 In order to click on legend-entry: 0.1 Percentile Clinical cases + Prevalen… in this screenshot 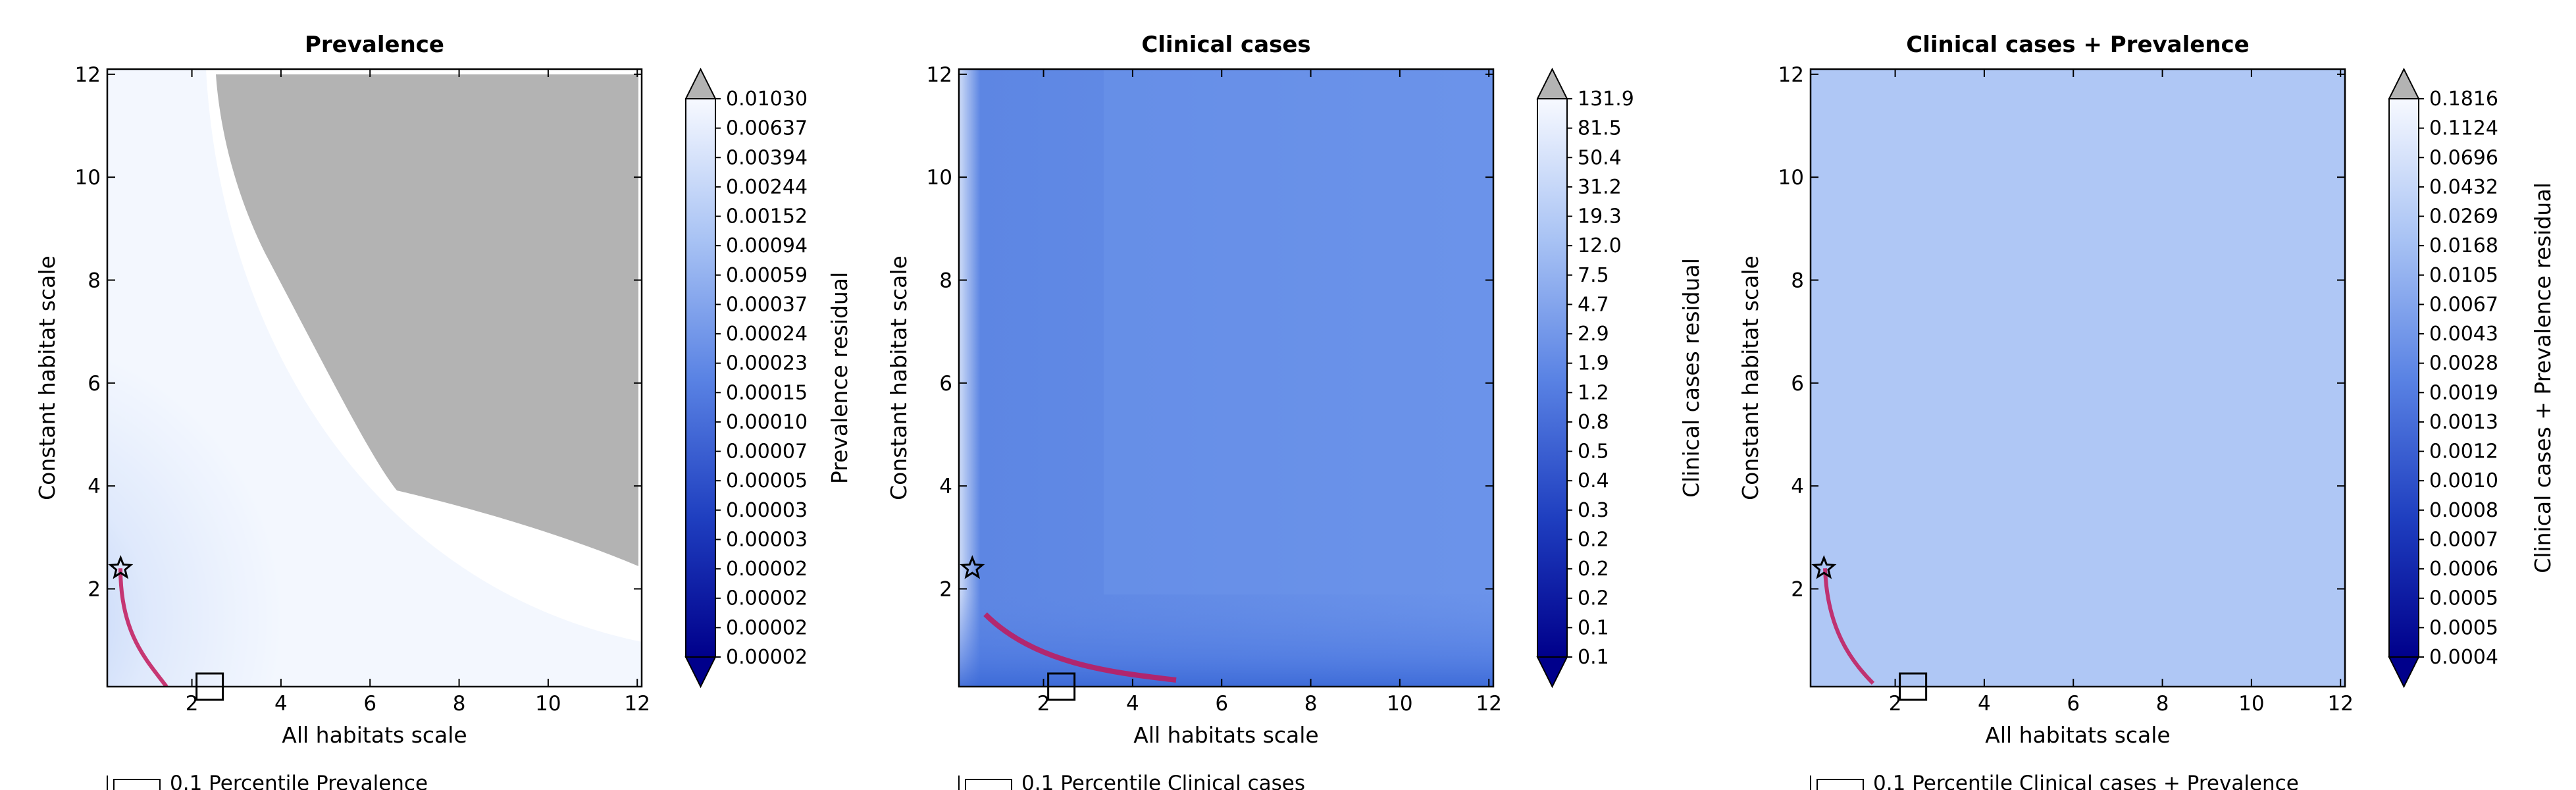, I will do `click(2086, 781)`.